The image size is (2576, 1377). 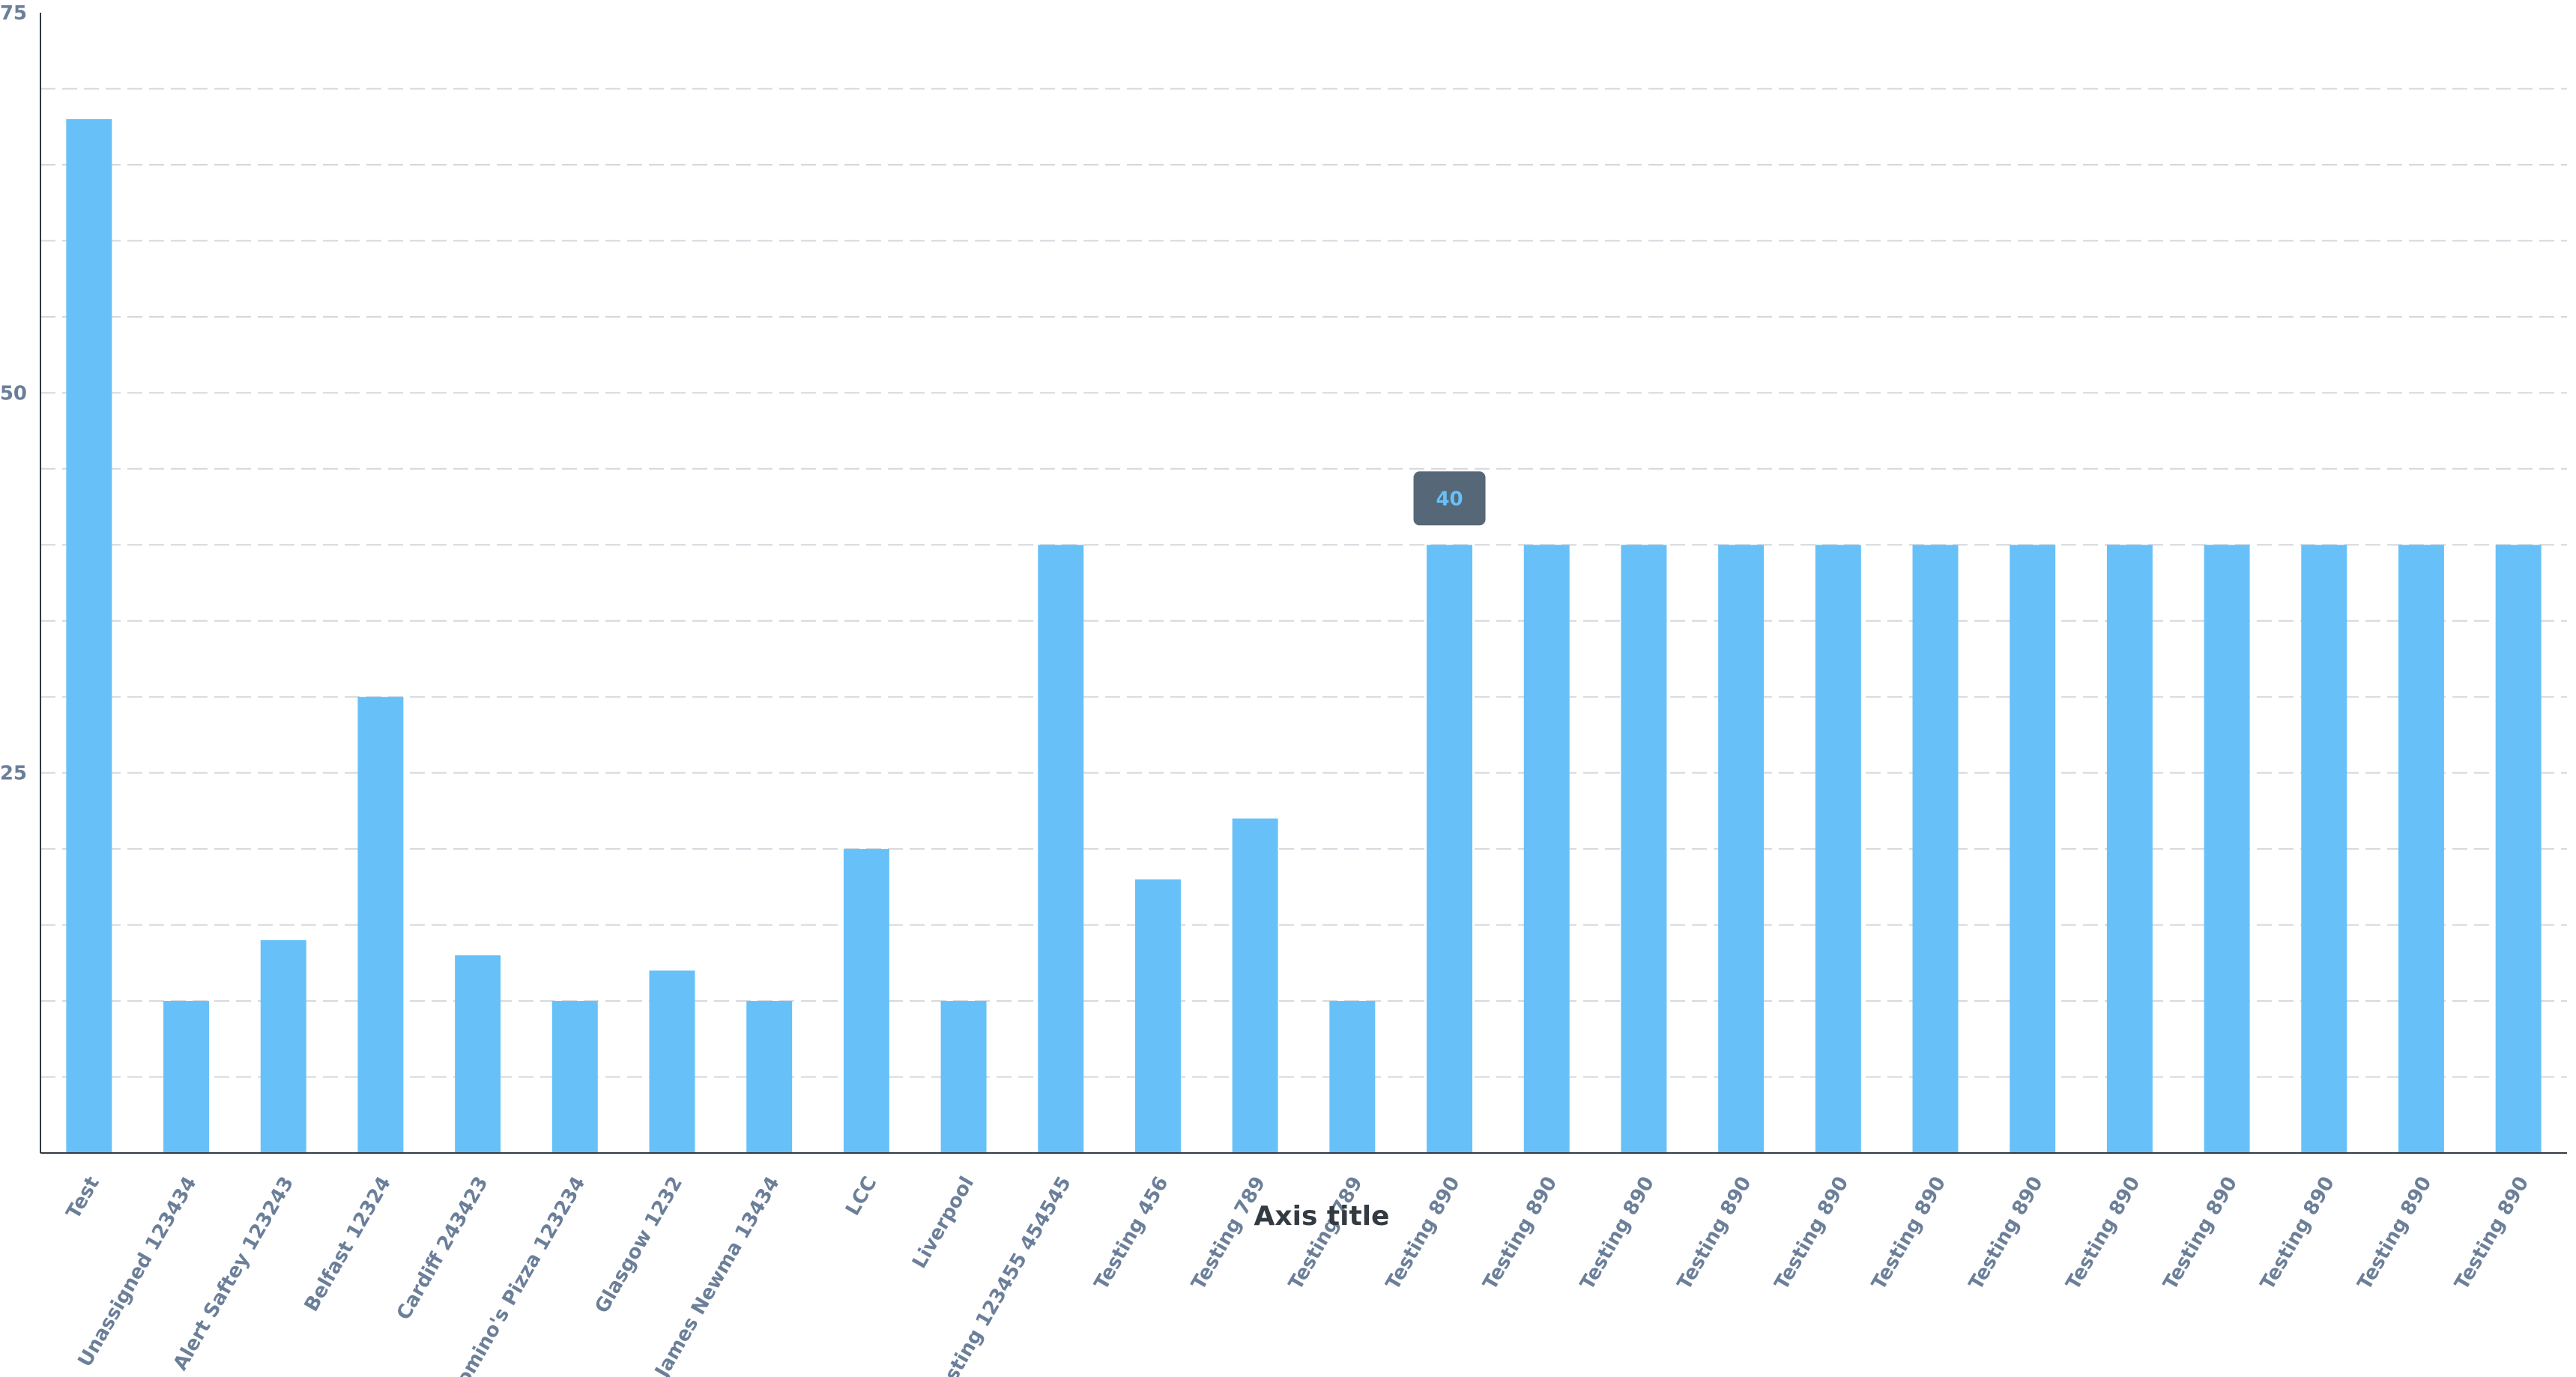 What do you see at coordinates (13, 13) in the screenshot?
I see `y-tick-label: 75` at bounding box center [13, 13].